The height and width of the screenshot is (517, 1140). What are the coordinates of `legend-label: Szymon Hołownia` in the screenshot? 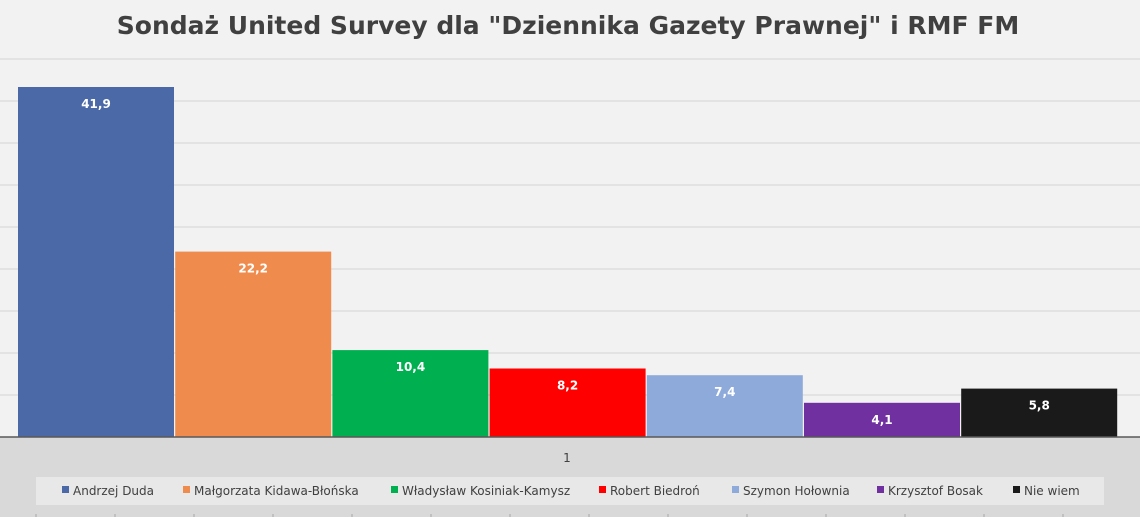 It's located at (796, 491).